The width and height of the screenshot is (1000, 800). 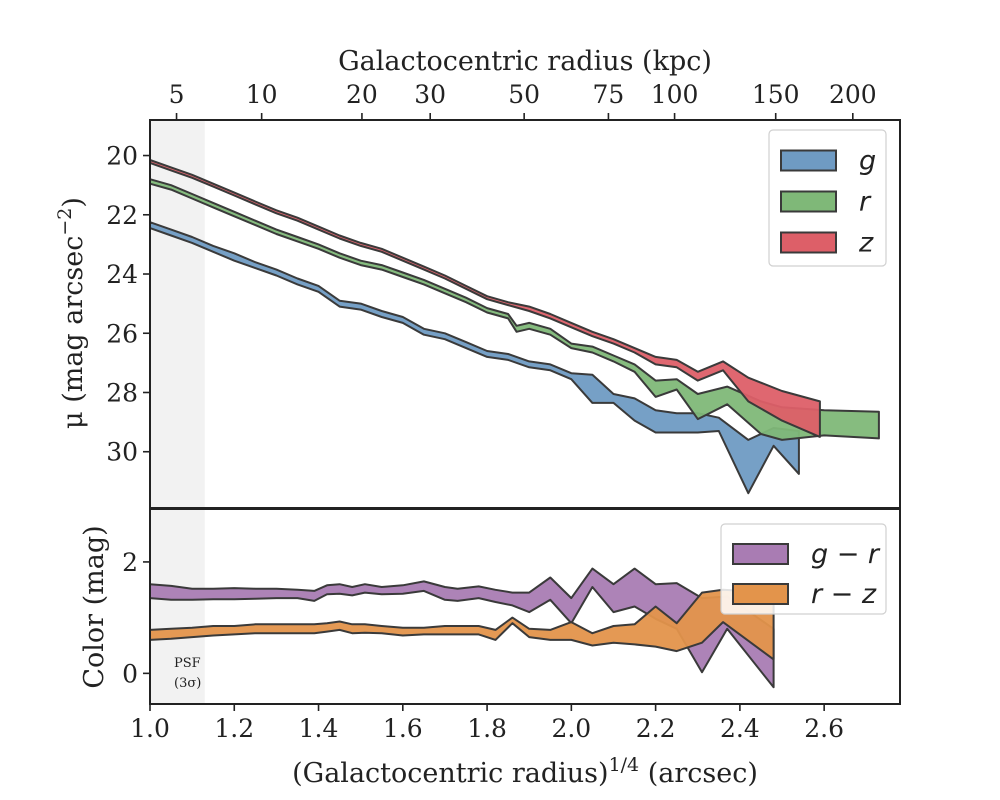 I want to click on legend-label-z: z, so click(x=866, y=243).